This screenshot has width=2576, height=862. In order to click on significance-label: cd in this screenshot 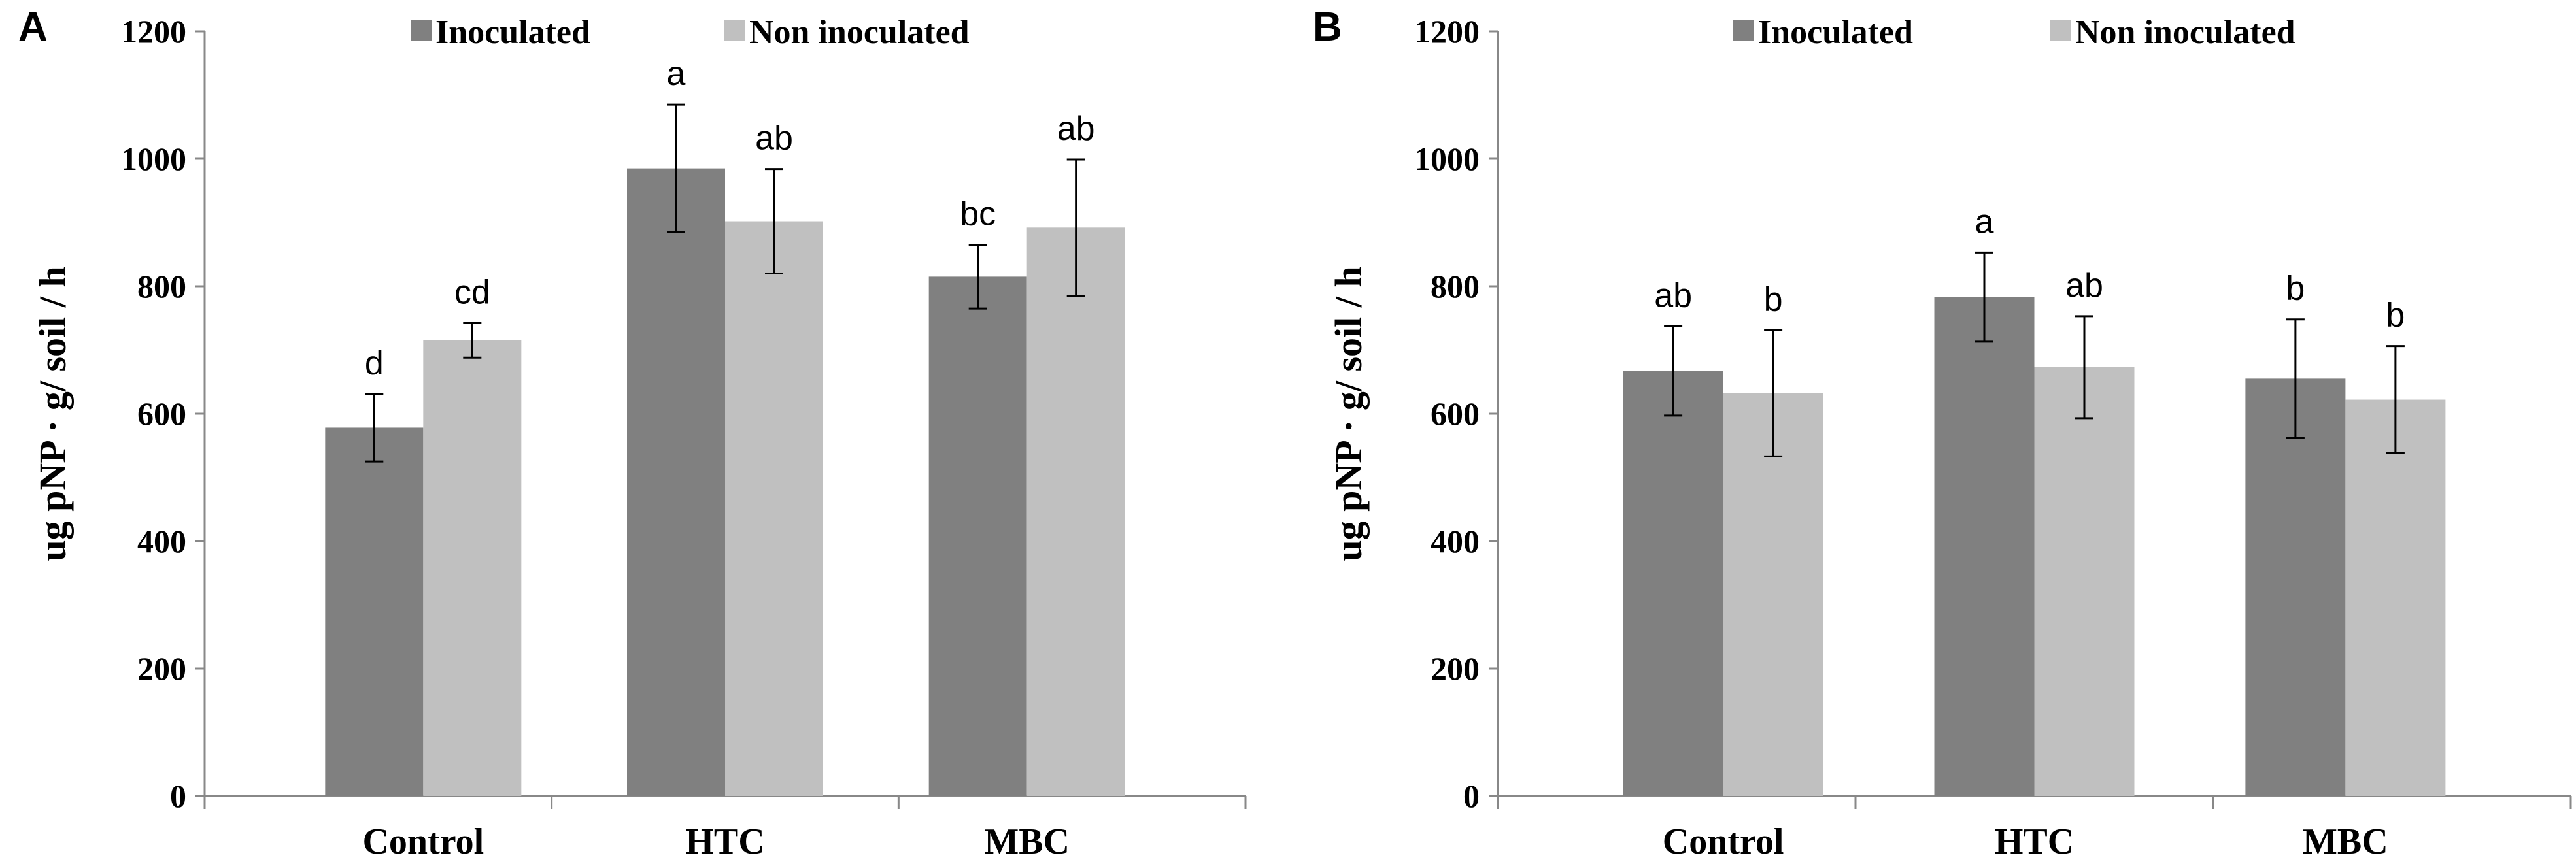, I will do `click(472, 293)`.